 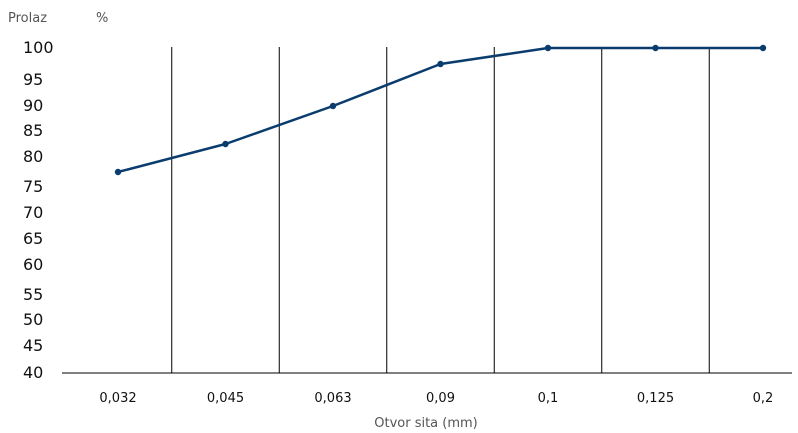 What do you see at coordinates (655, 398) in the screenshot?
I see `x-tick-label: 0,125` at bounding box center [655, 398].